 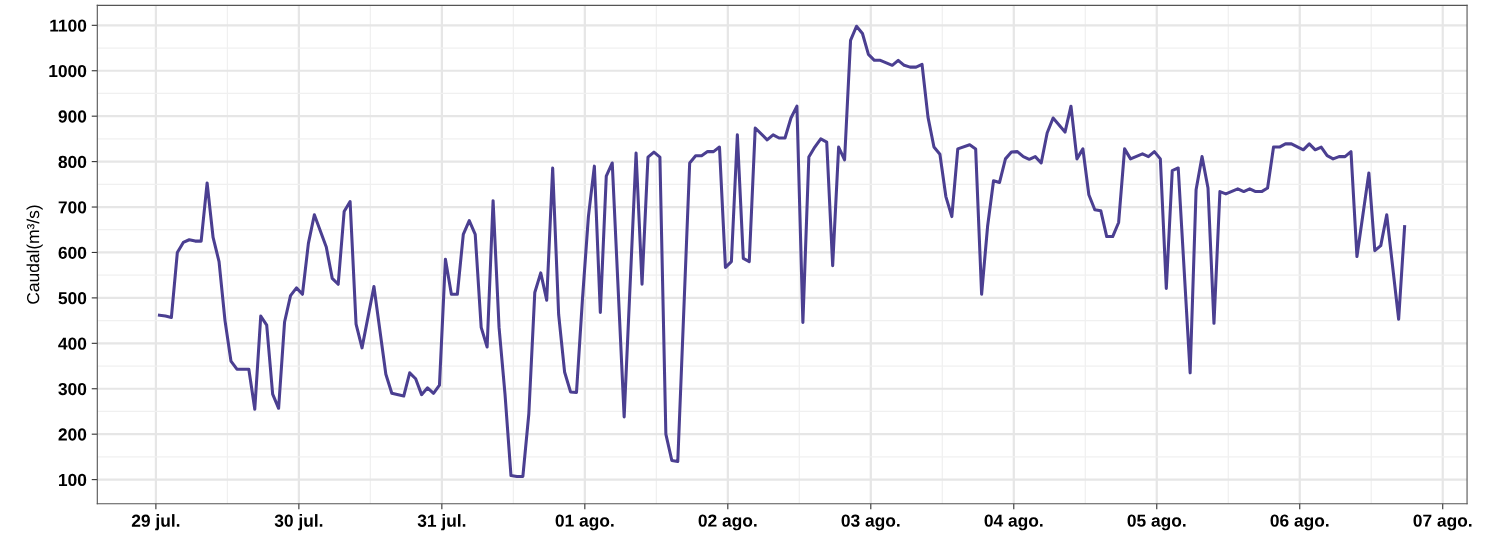 What do you see at coordinates (155, 522) in the screenshot?
I see `x-tick-label: 29 jul.` at bounding box center [155, 522].